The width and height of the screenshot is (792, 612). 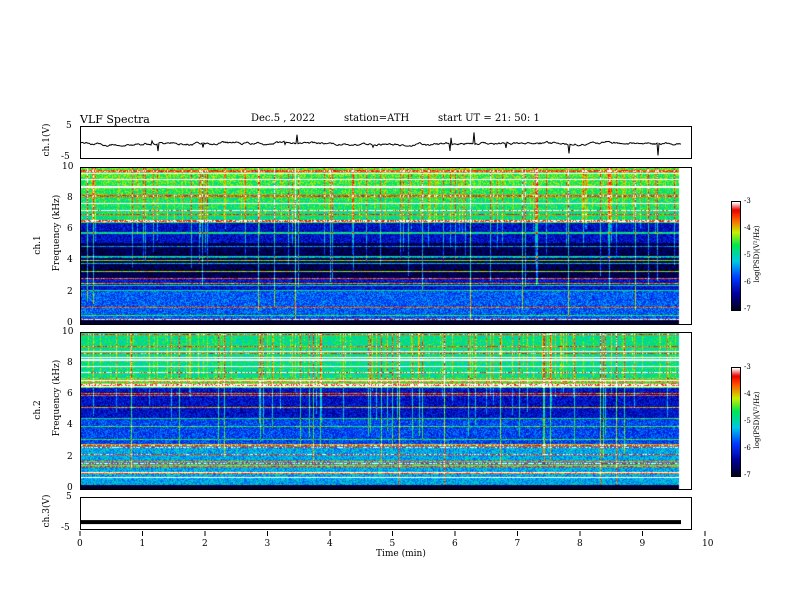 I want to click on ch3-ylabel: ch.3(V), so click(x=47, y=511).